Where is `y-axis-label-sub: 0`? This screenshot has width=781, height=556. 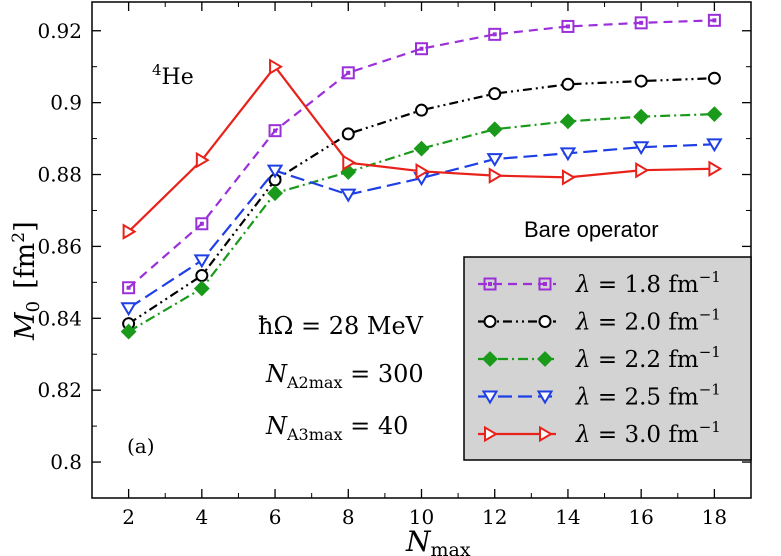
y-axis-label-sub: 0 is located at coordinates (33, 306).